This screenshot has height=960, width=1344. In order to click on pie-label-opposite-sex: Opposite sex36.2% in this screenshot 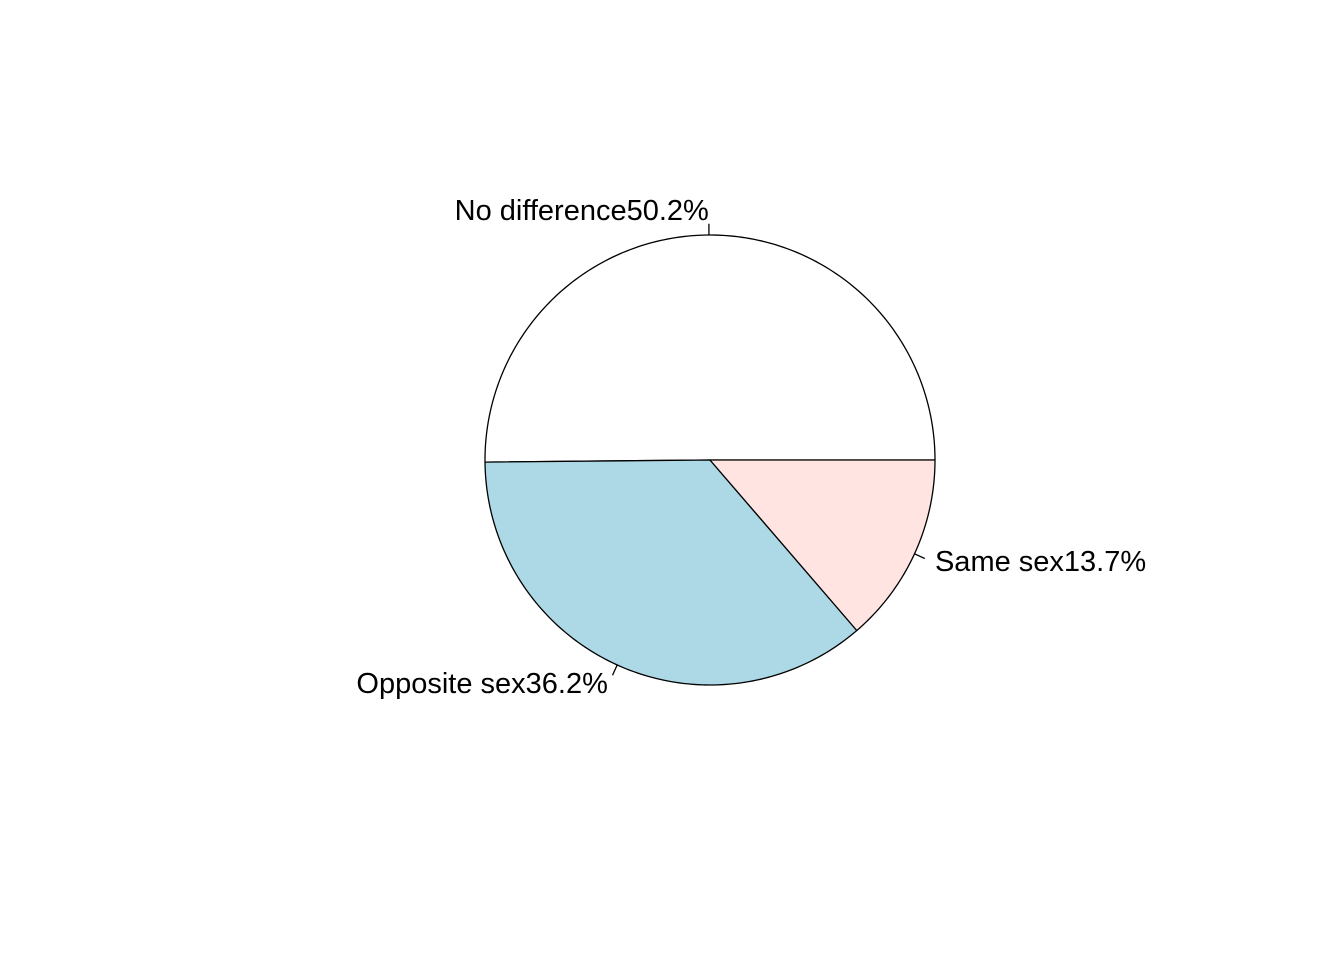, I will do `click(481, 684)`.